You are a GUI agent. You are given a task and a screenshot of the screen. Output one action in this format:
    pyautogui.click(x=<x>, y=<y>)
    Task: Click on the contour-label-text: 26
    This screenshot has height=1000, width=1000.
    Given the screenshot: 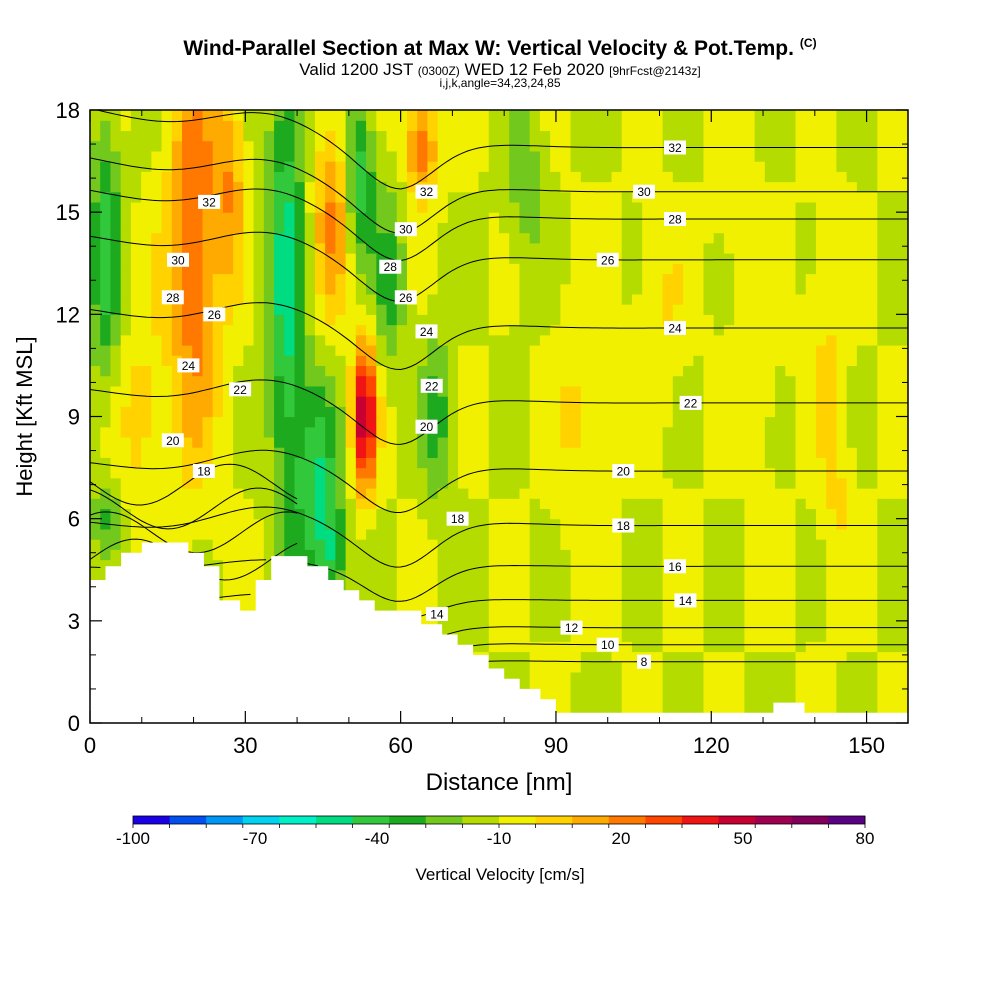 What is the action you would take?
    pyautogui.click(x=608, y=260)
    